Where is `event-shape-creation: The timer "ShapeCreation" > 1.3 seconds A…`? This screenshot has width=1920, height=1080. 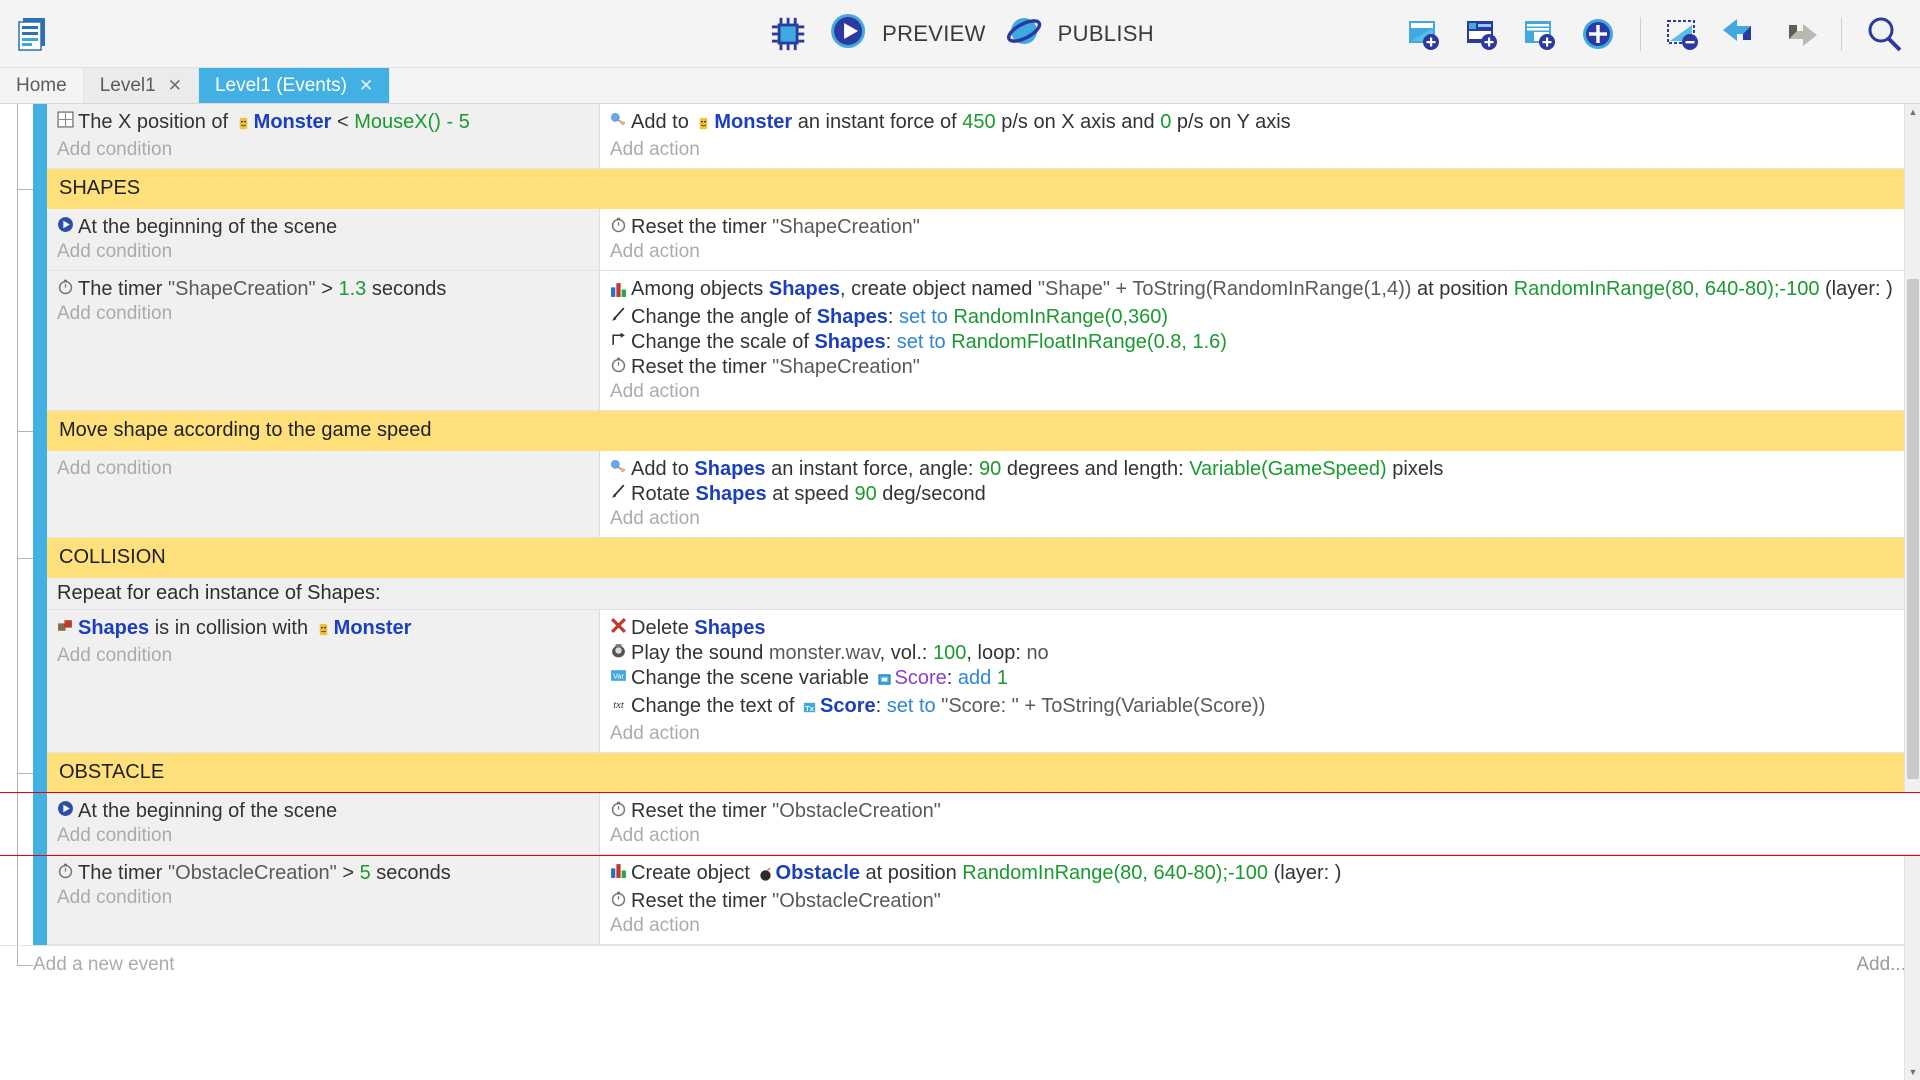
event-shape-creation: The timer "ShapeCreation" > 1.3 seconds A… is located at coordinates (960, 341).